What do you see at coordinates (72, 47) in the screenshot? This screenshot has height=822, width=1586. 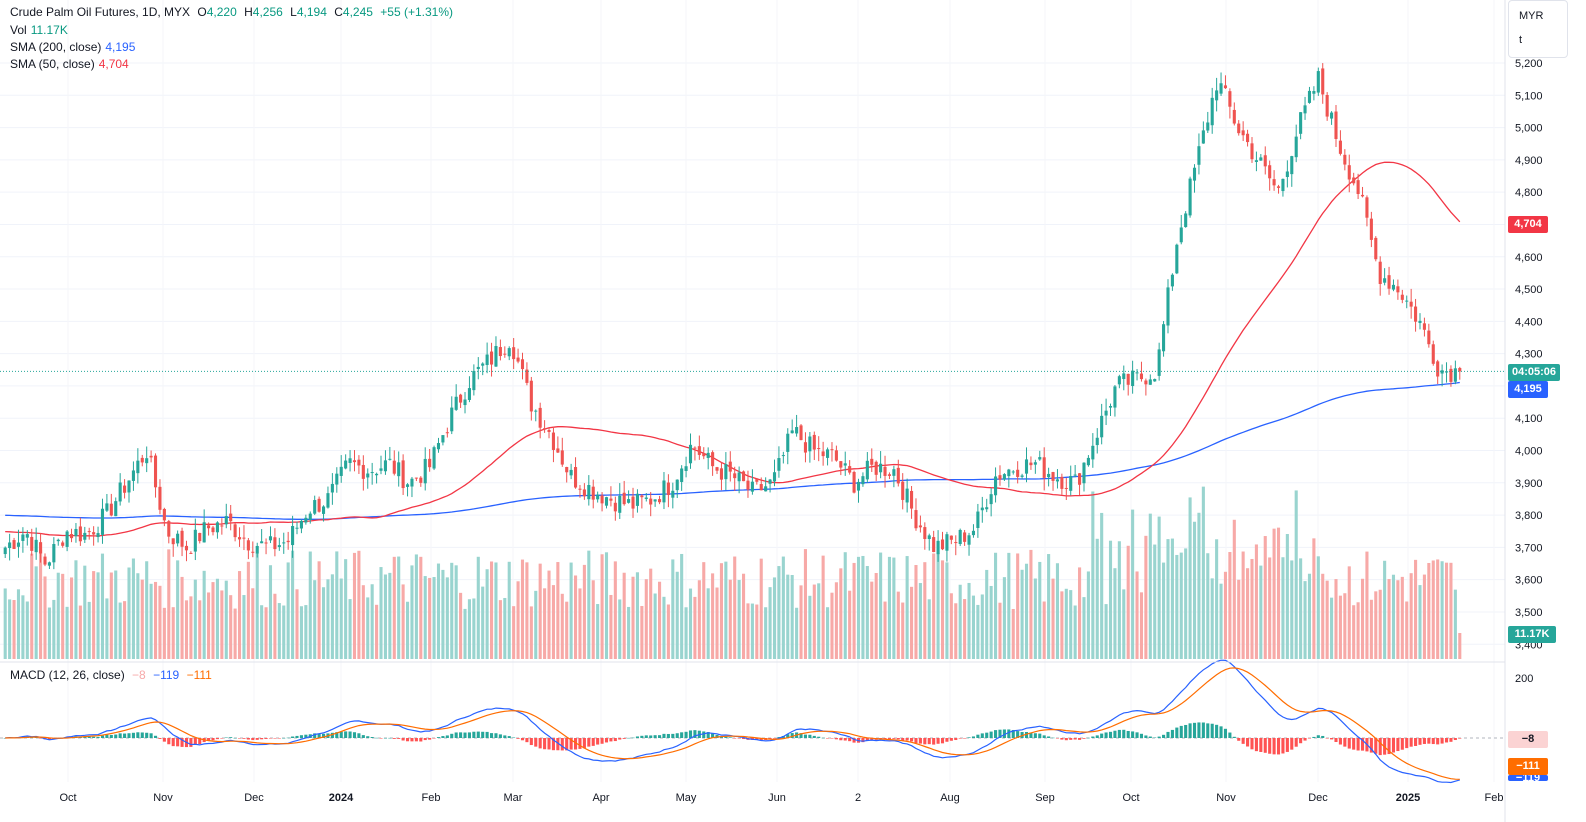 I see `legend-sma200-row: SMA (200, close) 4,195` at bounding box center [72, 47].